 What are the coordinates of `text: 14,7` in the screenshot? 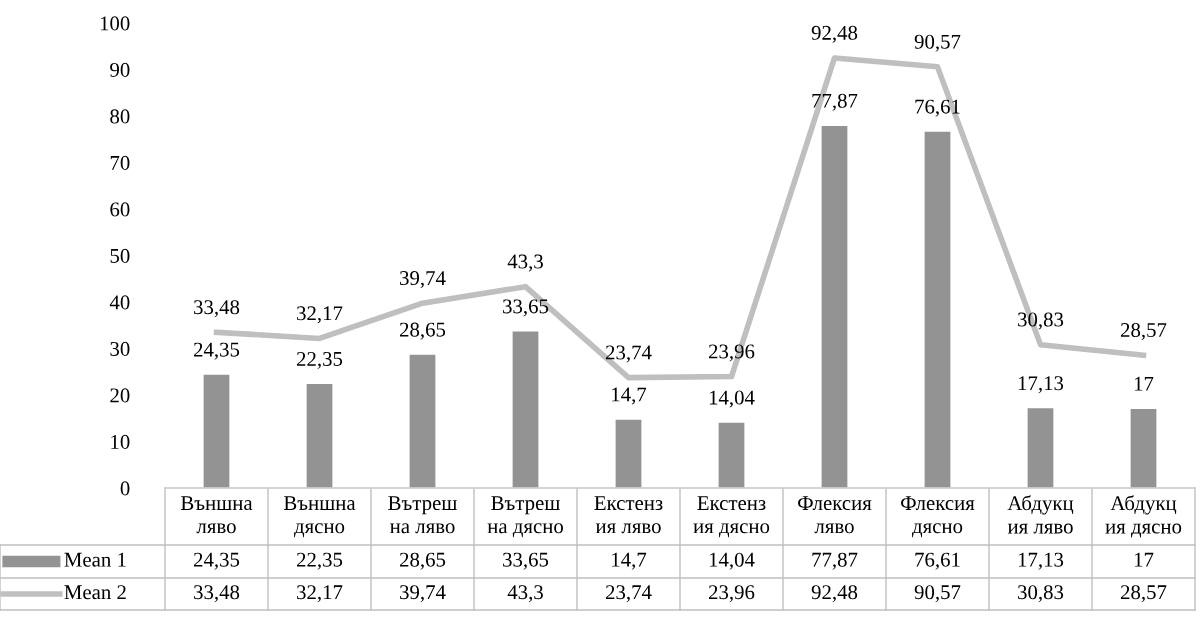 It's located at (629, 396).